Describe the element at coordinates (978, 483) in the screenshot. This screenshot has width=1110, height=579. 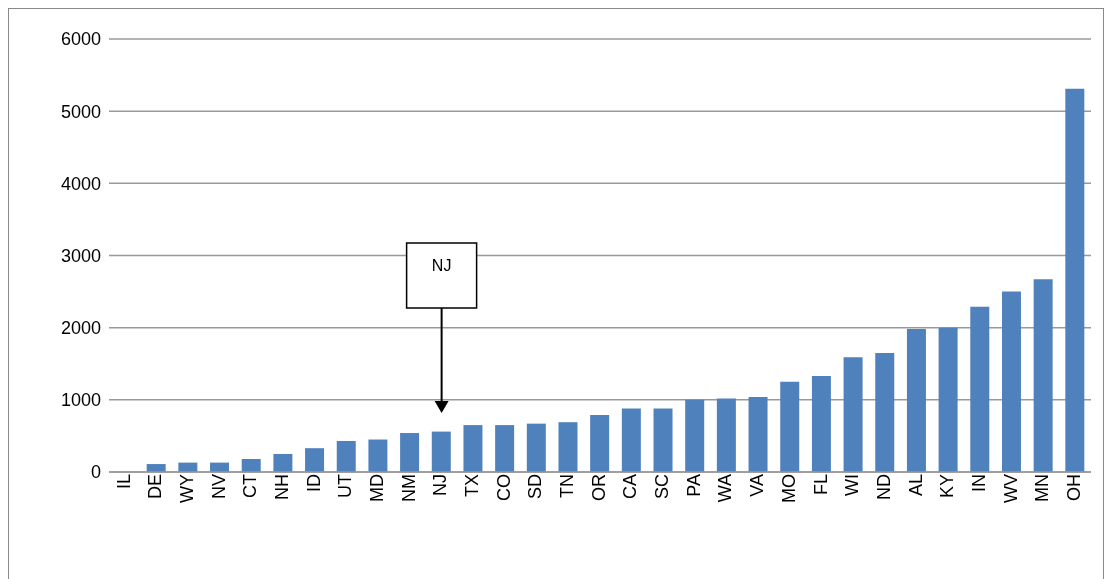
I see `x-tick-label: IN` at that location.